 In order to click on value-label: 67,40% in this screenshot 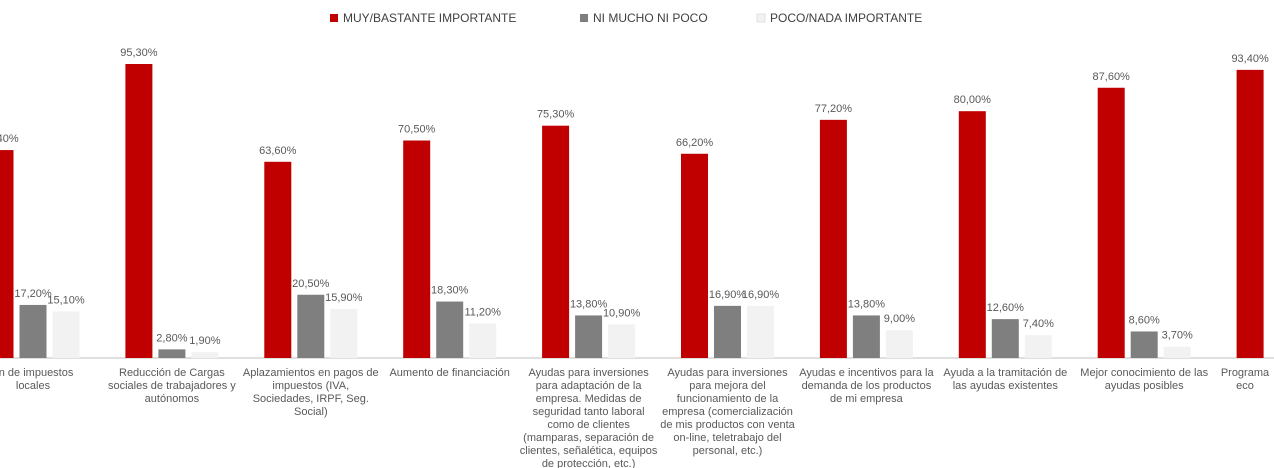, I will do `click(9, 139)`.